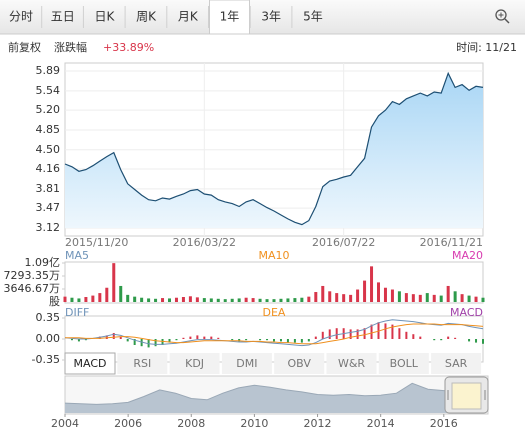 Image resolution: width=525 pixels, height=443 pixels. I want to click on adjust-label: 前复权, so click(24, 47).